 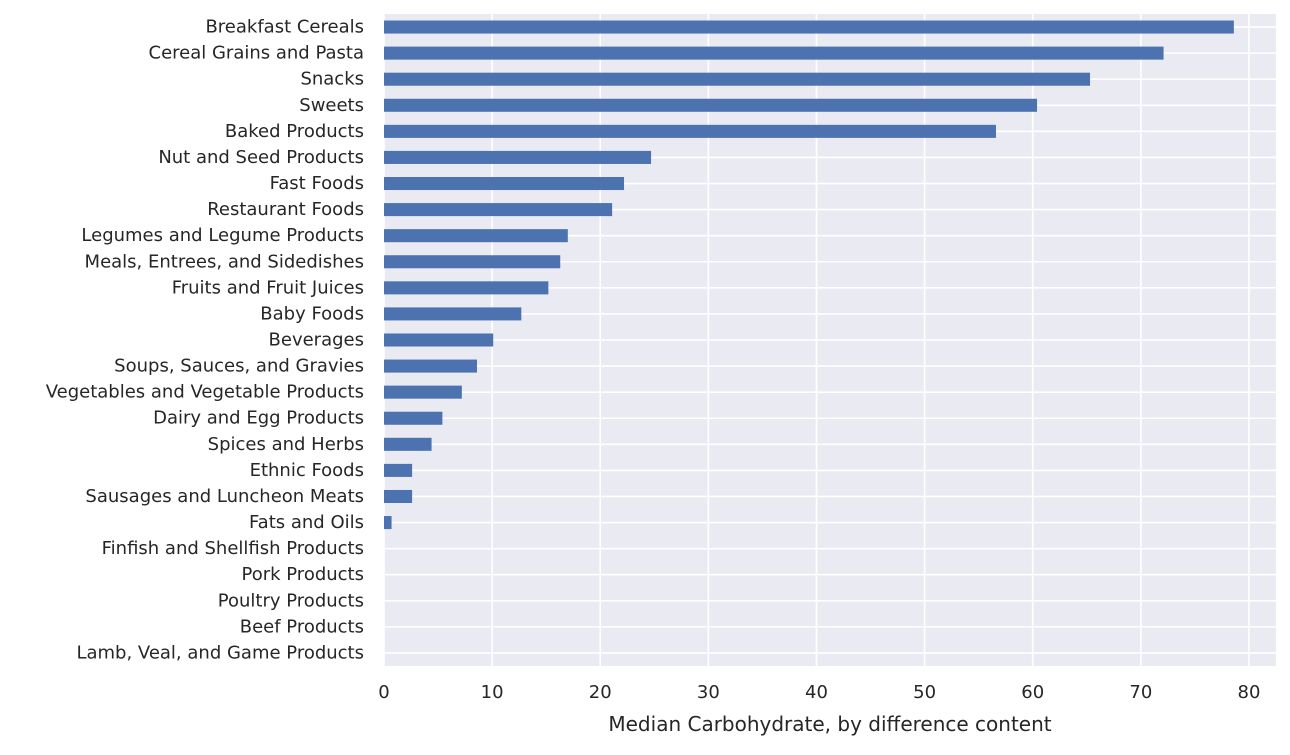 What do you see at coordinates (233, 548) in the screenshot?
I see `y-tick-label: Finfish and Shellfish Products` at bounding box center [233, 548].